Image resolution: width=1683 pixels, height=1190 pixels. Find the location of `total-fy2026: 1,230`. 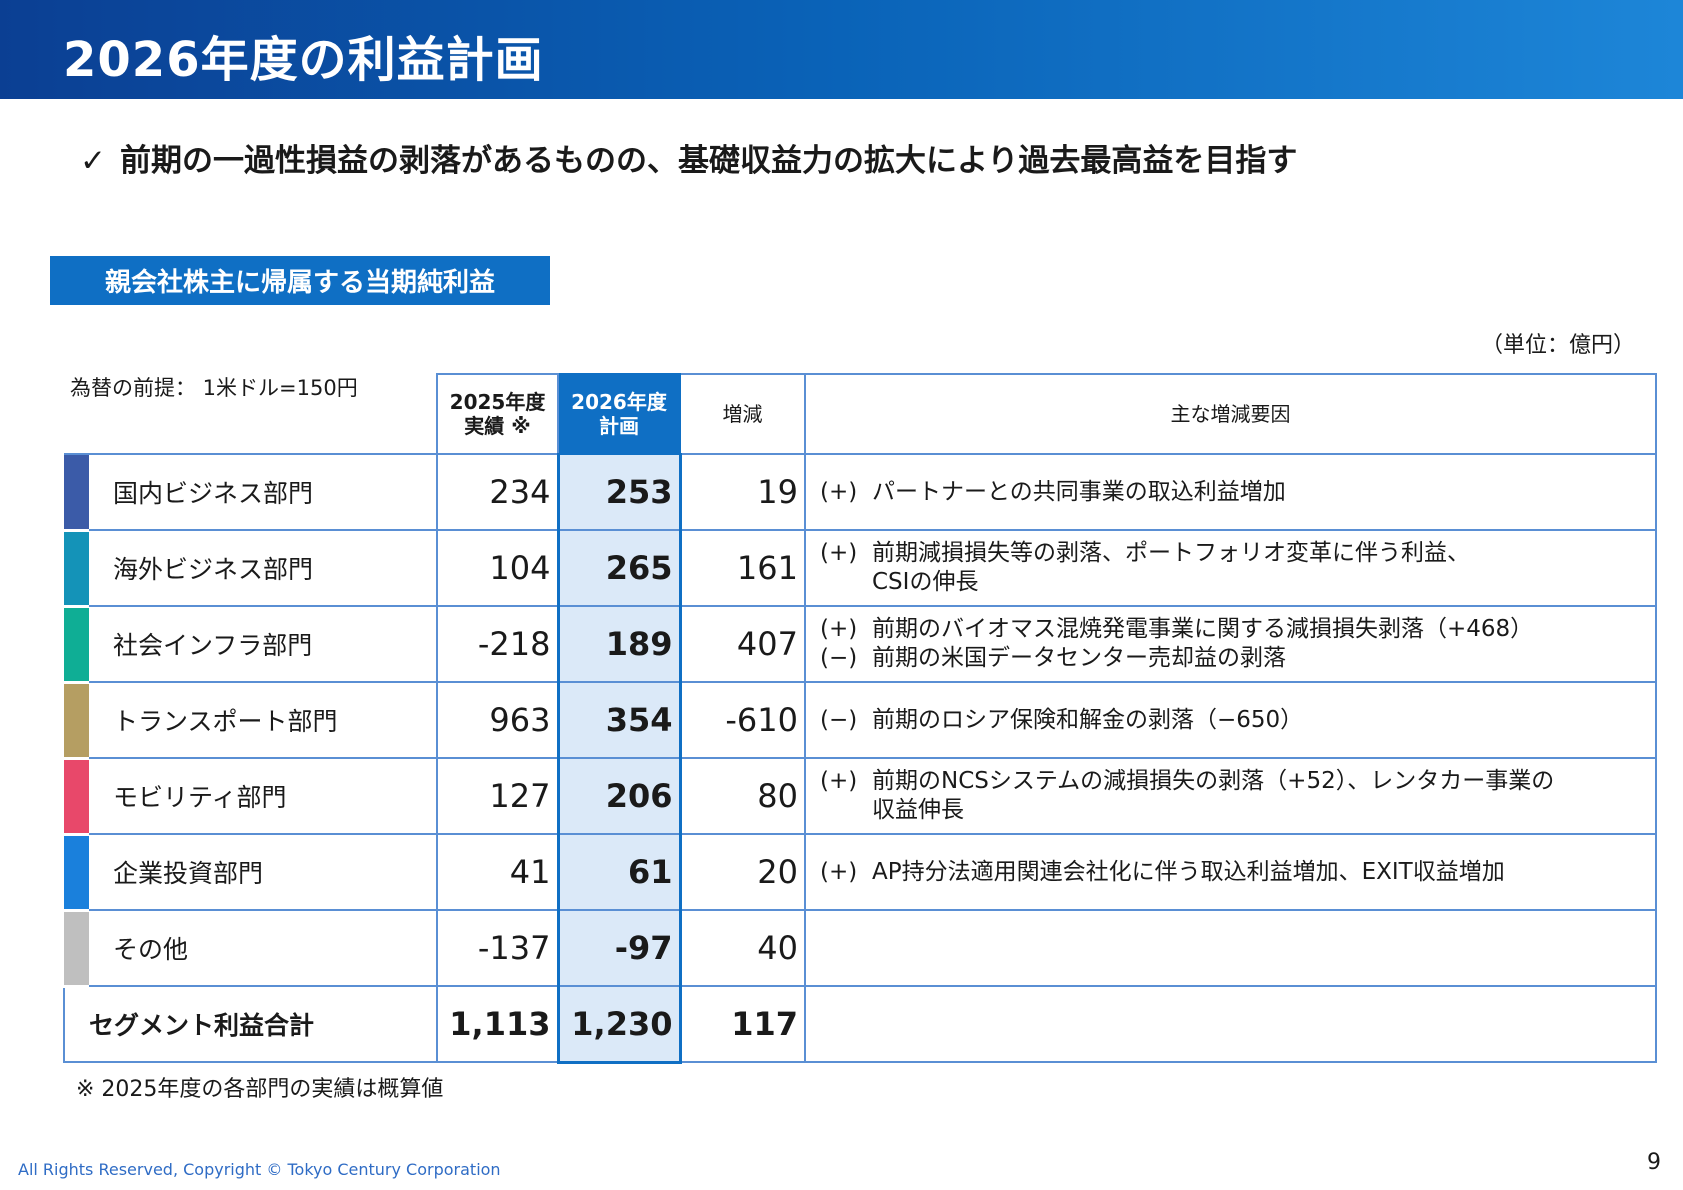

total-fy2026: 1,230 is located at coordinates (619, 1025).